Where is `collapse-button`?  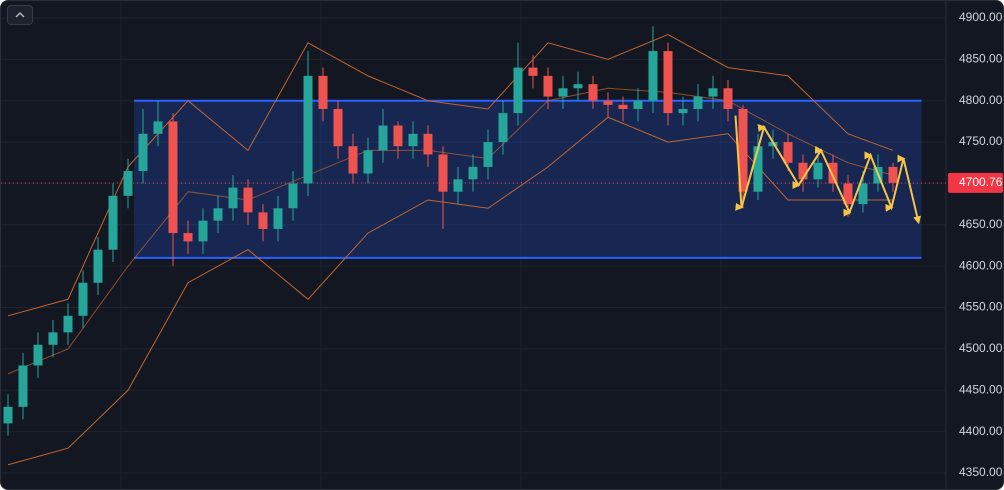 collapse-button is located at coordinates (20, 15).